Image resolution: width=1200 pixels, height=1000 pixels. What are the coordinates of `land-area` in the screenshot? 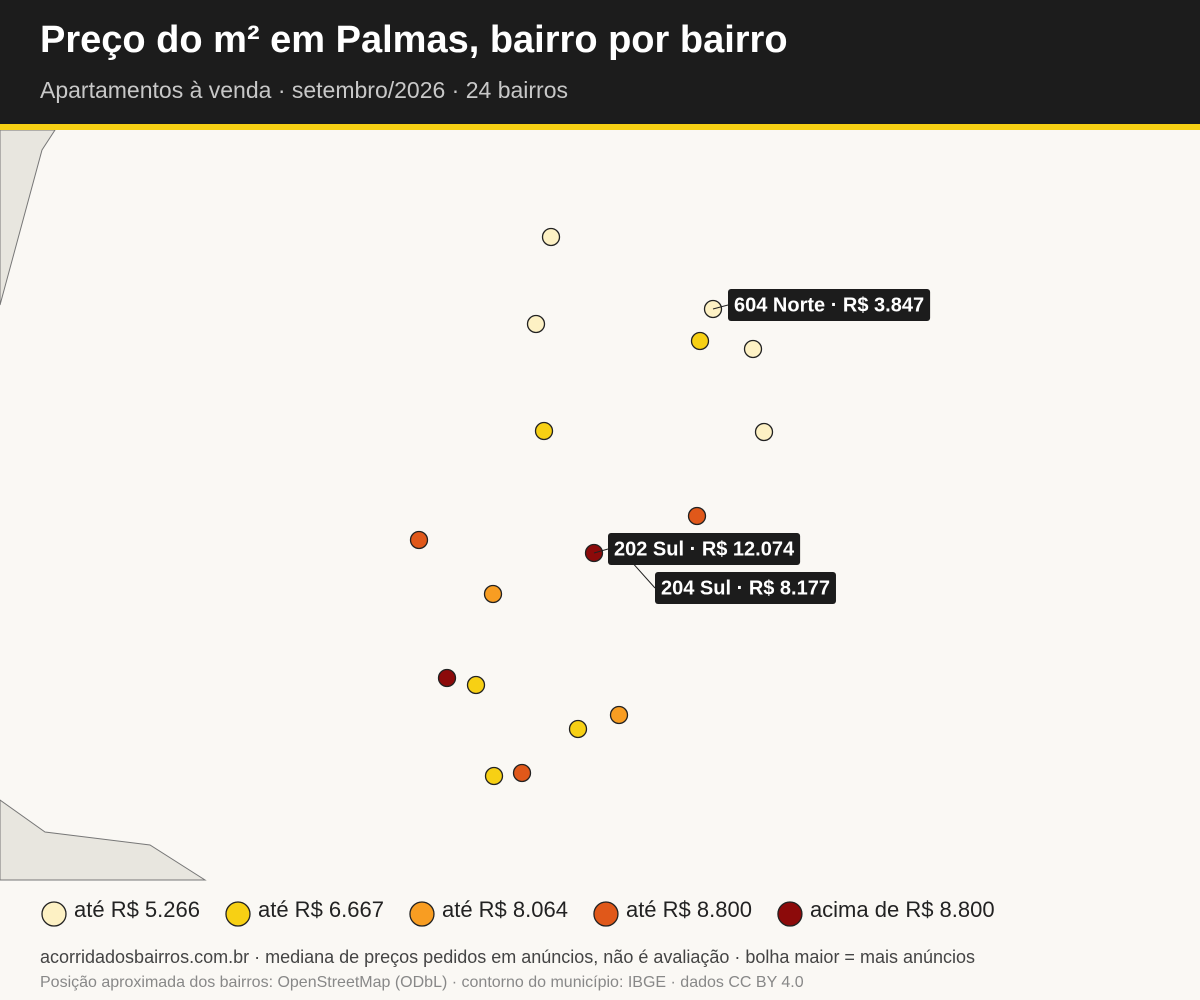 It's located at (103, 840).